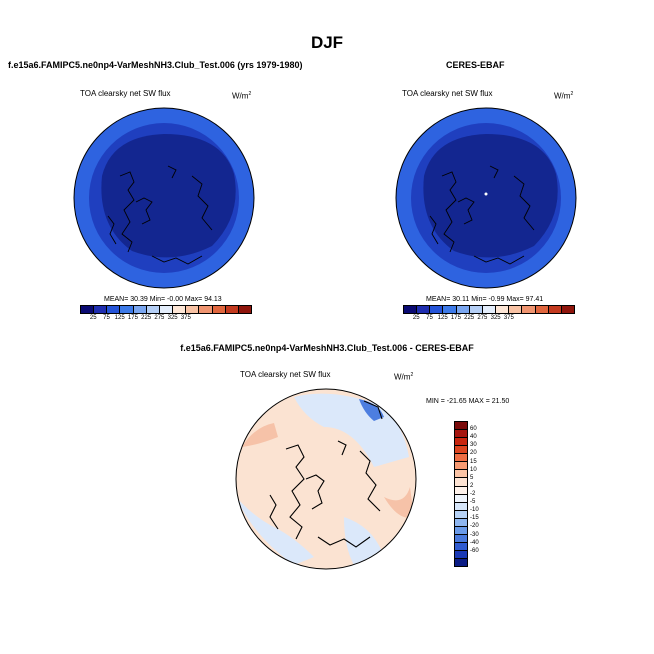 The image size is (654, 654). What do you see at coordinates (472, 477) in the screenshot?
I see `colorbar-tick-label: 5` at bounding box center [472, 477].